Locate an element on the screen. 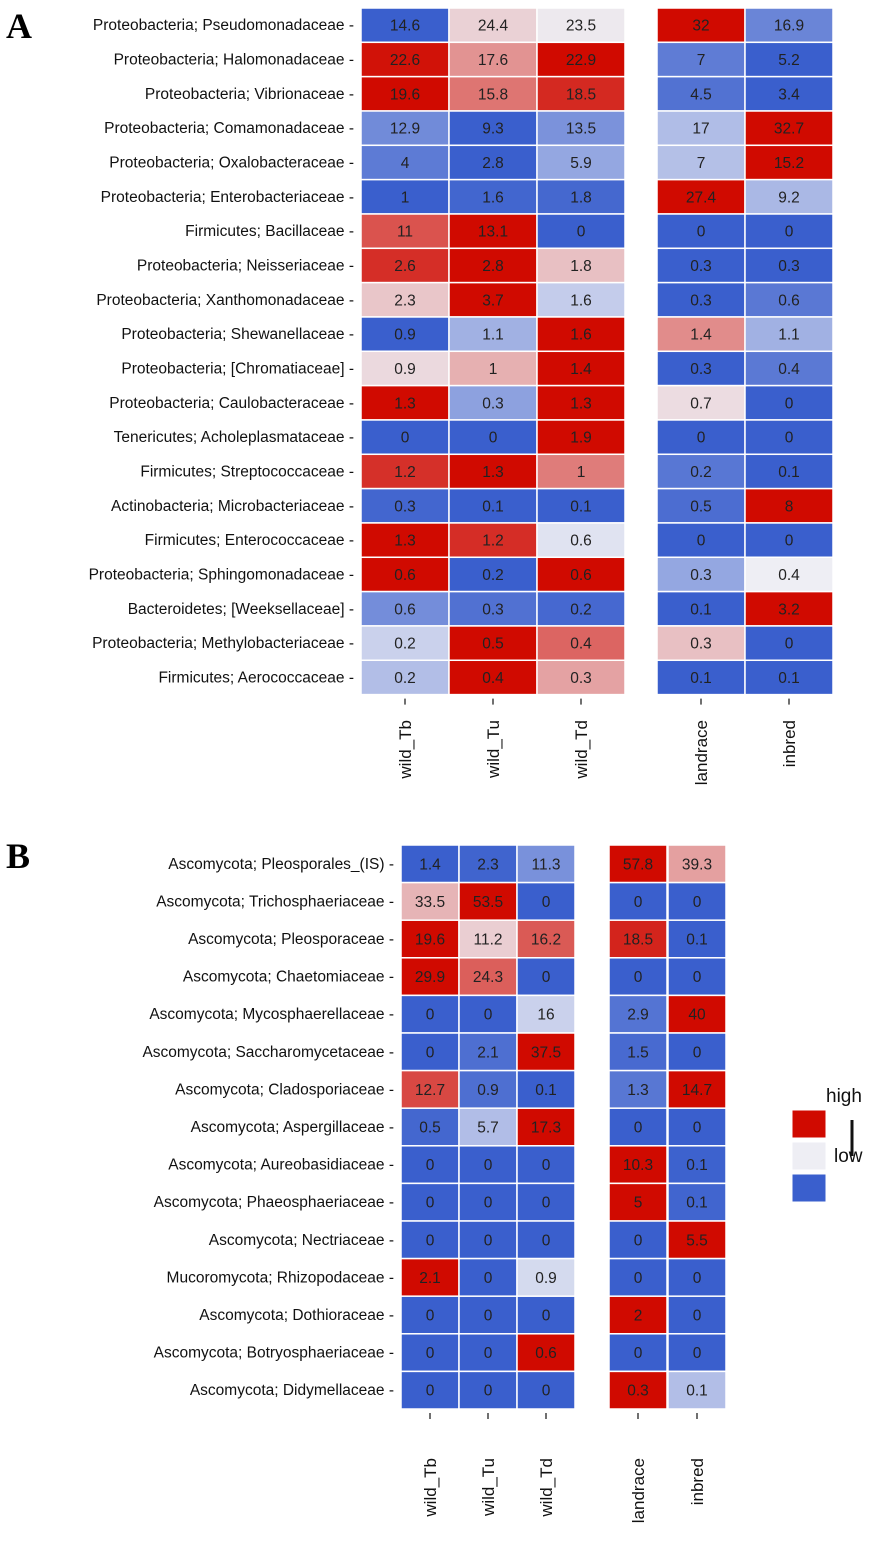 The image size is (872, 1544). row-label: Ascomycota; Dothioraceae - is located at coordinates (296, 1315).